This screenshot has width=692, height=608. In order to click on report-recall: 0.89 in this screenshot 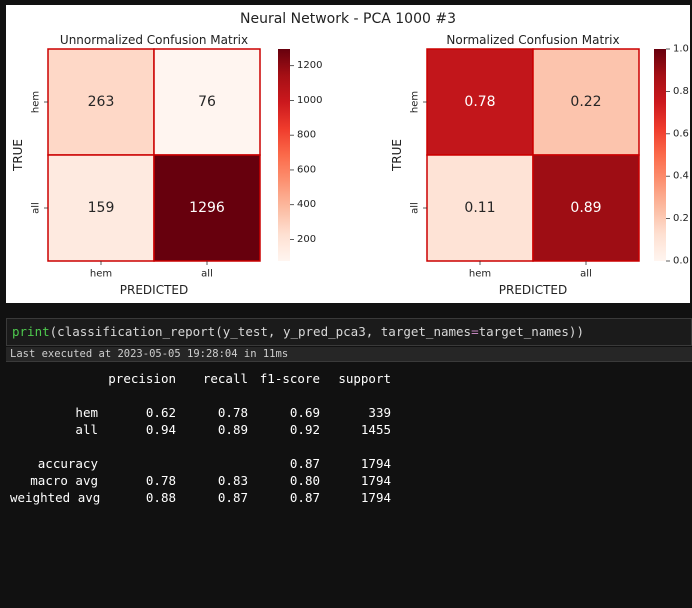, I will do `click(232, 429)`.